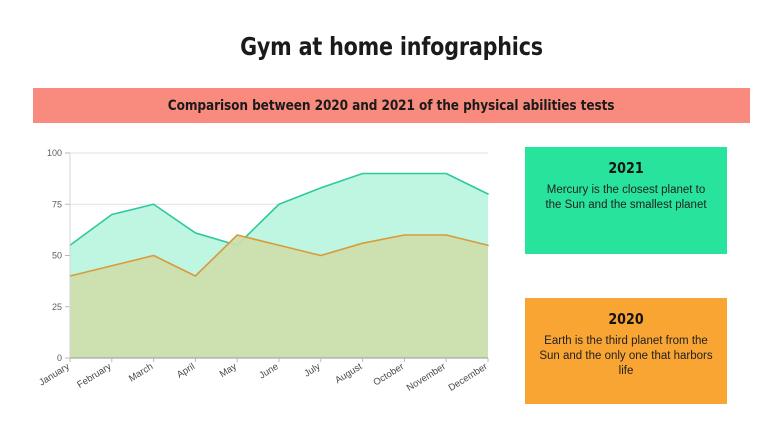  I want to click on x-axis-tick-label: August, so click(348, 373).